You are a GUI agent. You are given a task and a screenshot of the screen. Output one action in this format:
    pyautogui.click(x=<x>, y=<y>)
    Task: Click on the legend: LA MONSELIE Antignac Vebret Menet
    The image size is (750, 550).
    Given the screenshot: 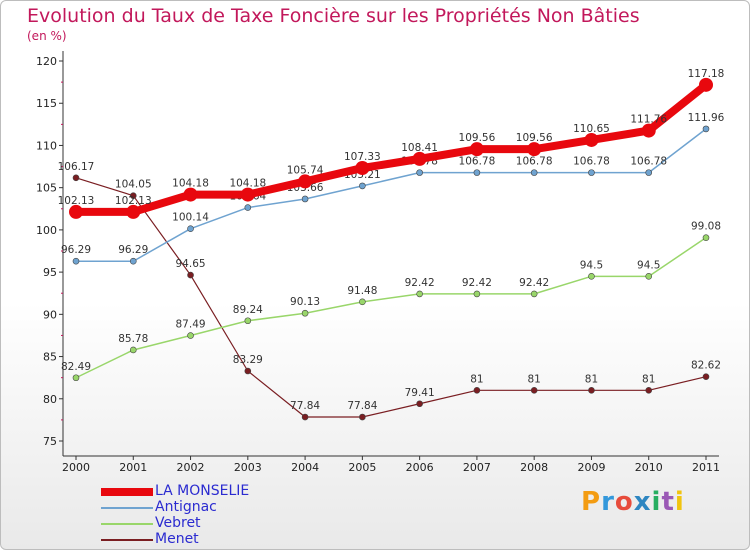 What is the action you would take?
    pyautogui.click(x=221, y=516)
    